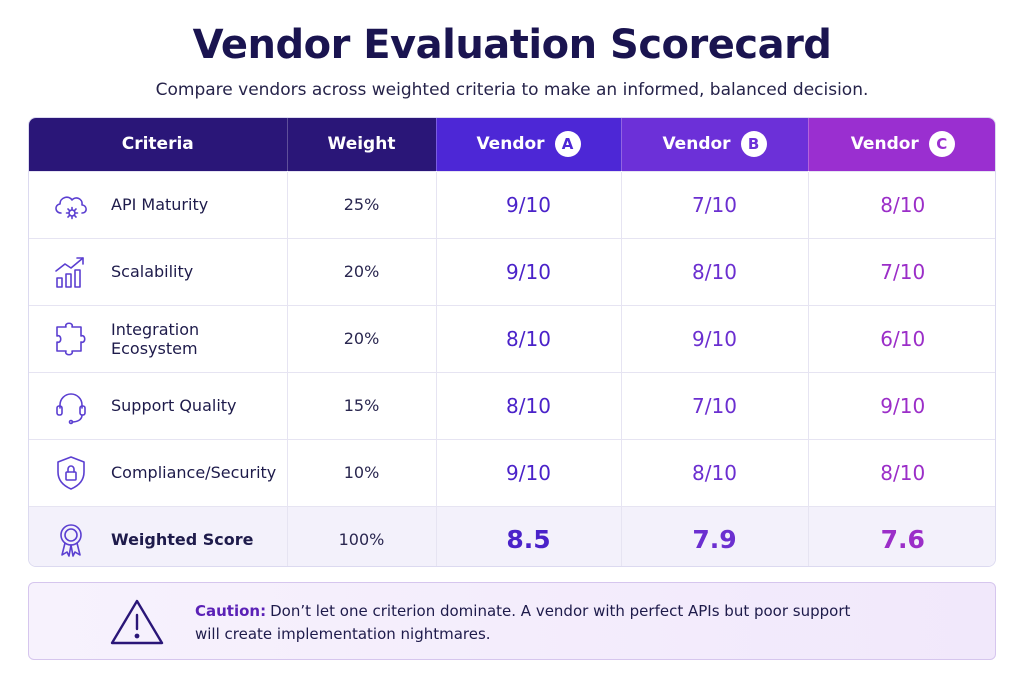 This screenshot has height=683, width=1024. What do you see at coordinates (362, 405) in the screenshot?
I see `weight-cell: 15%` at bounding box center [362, 405].